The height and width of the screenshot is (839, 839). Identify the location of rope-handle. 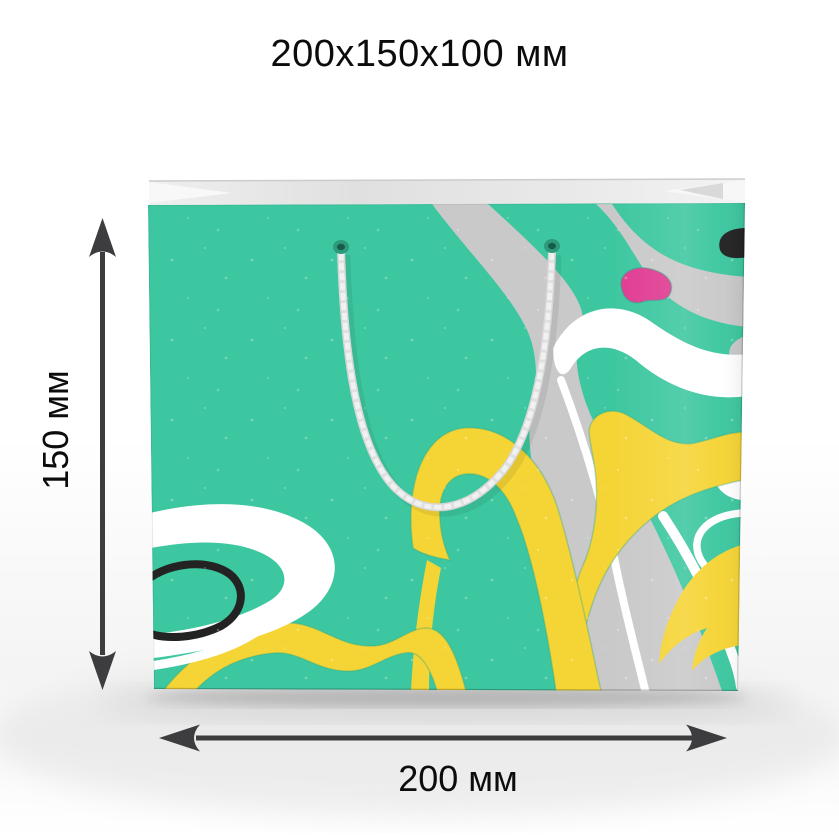
(447, 378).